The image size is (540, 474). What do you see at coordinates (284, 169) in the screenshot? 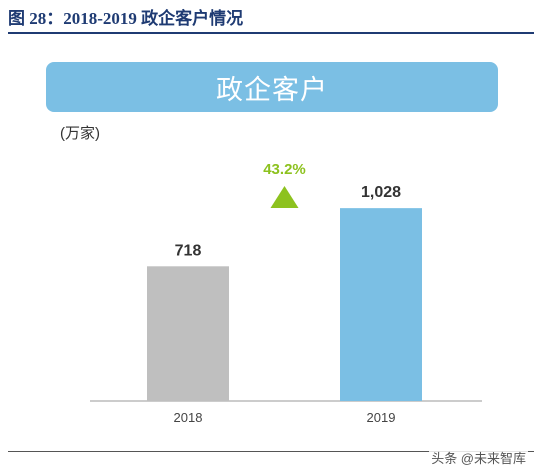
I see `growth-rate-label: 43.2%` at bounding box center [284, 169].